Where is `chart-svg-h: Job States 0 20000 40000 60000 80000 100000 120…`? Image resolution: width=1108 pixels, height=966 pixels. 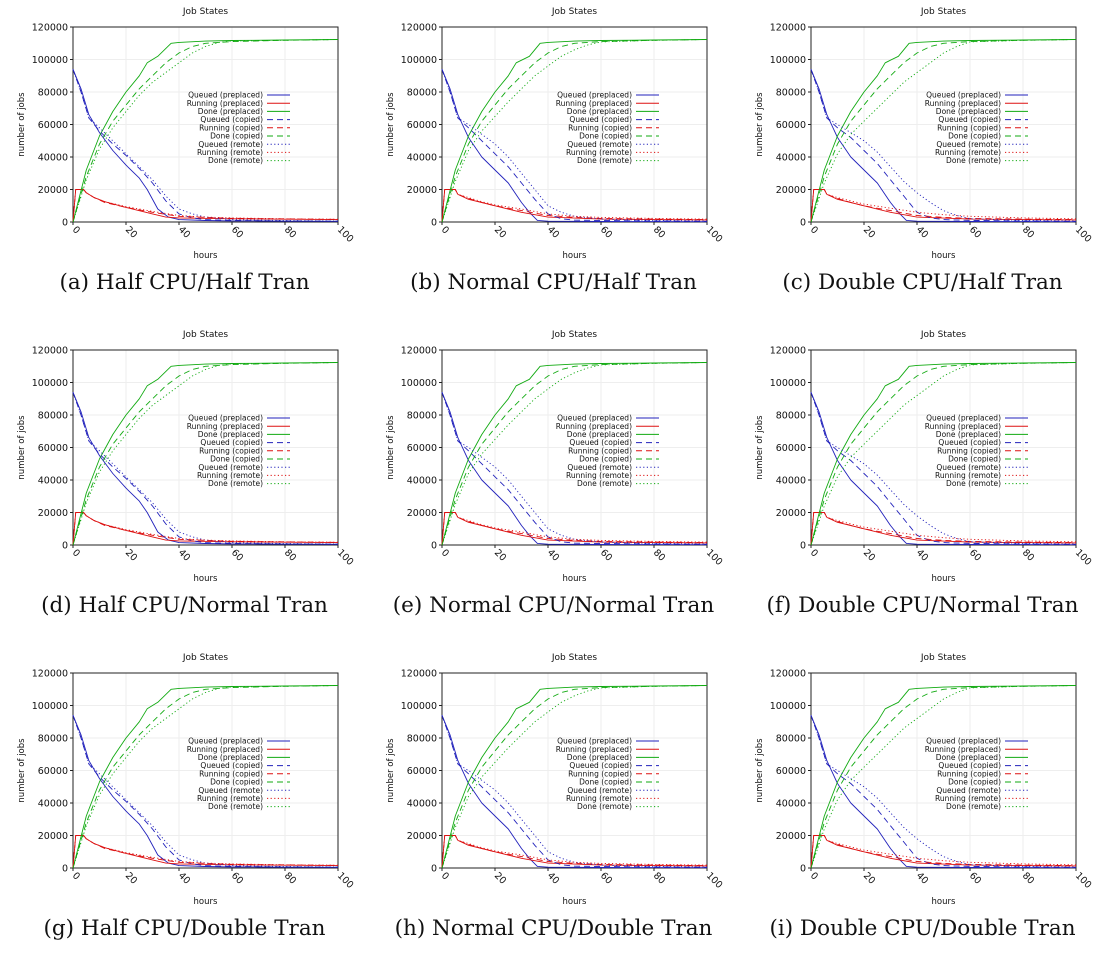 chart-svg-h: Job States 0 20000 40000 60000 80000 100000 120… is located at coordinates (555, 780).